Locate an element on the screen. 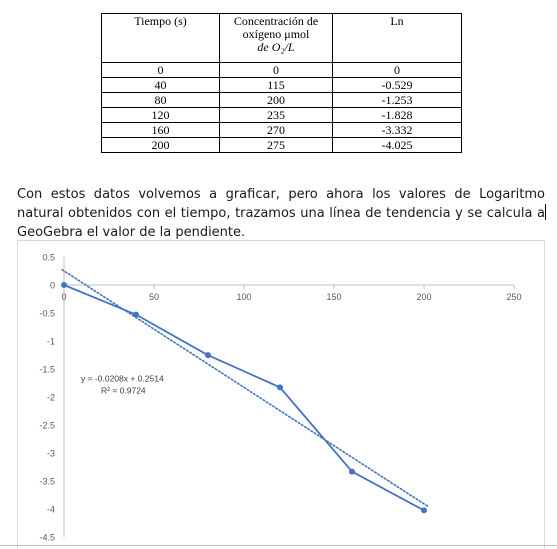 The height and width of the screenshot is (549, 557). y-tick-label: 0.5 is located at coordinates (48, 258).